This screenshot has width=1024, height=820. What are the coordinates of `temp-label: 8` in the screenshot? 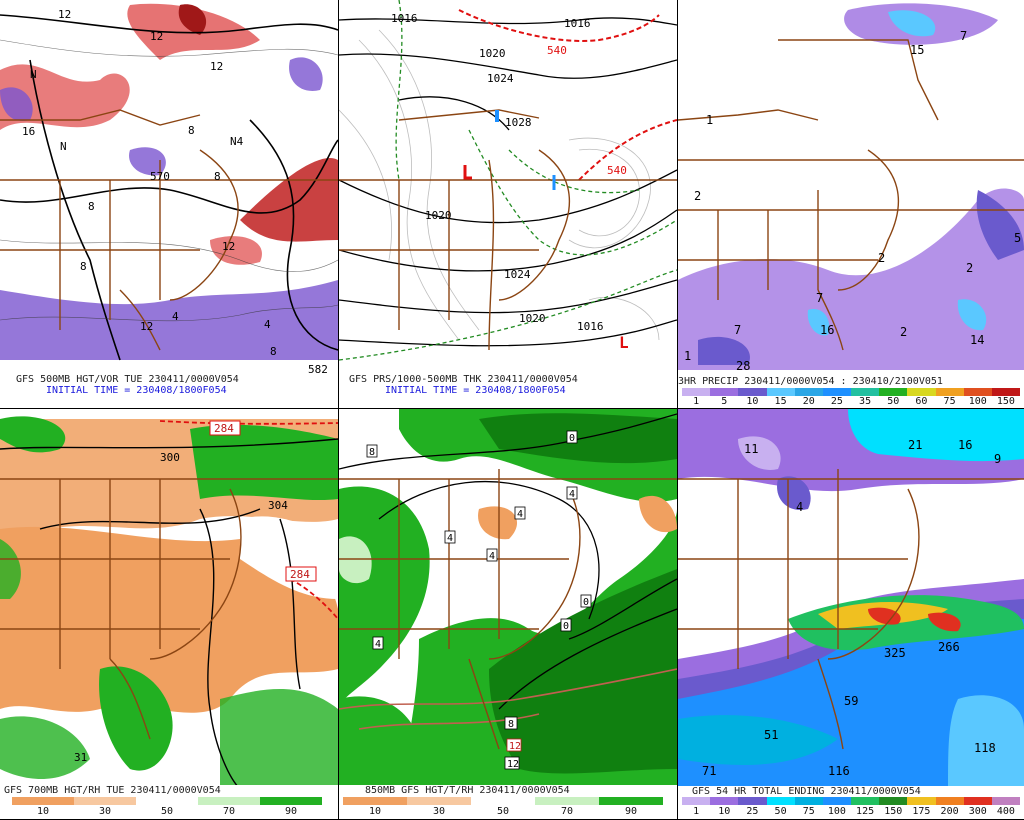 It's located at (372, 452).